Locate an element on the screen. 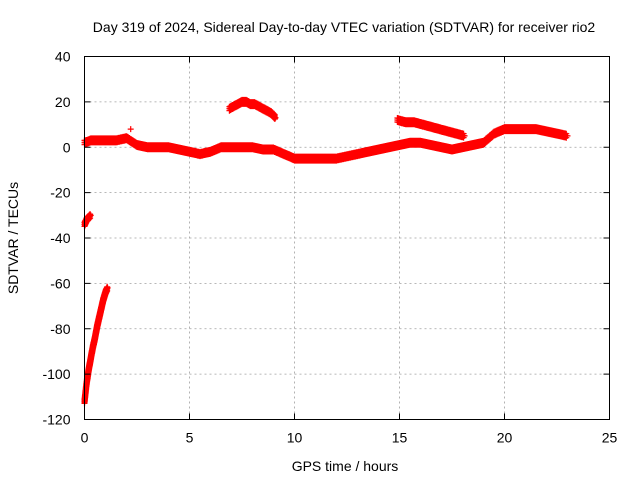 The height and width of the screenshot is (480, 640). y-tick-label: -120 is located at coordinates (56, 420).